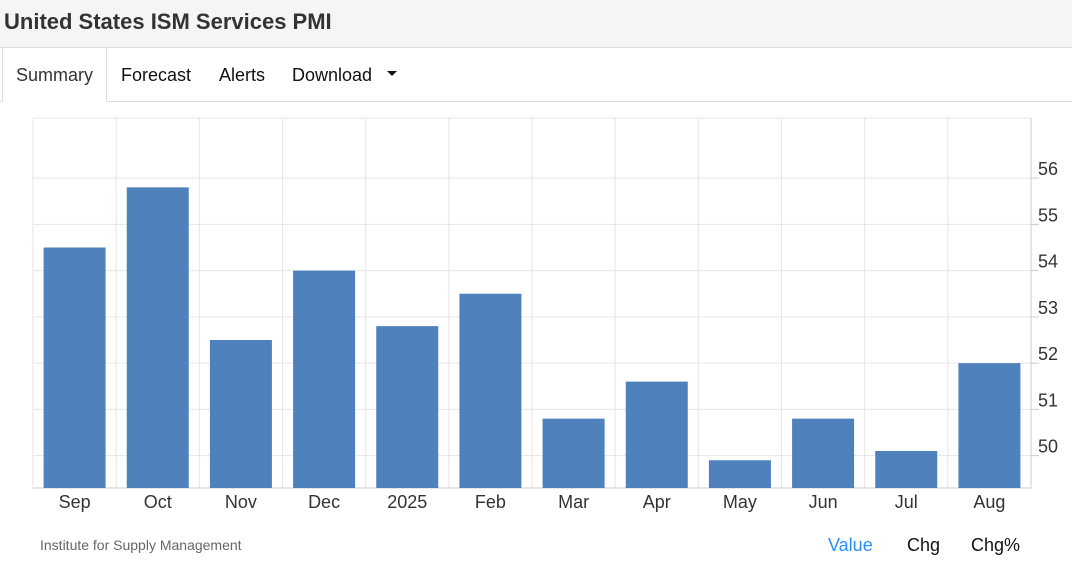 This screenshot has height=575, width=1072. Describe the element at coordinates (1048, 169) in the screenshot. I see `y-tick-label: 56` at that location.